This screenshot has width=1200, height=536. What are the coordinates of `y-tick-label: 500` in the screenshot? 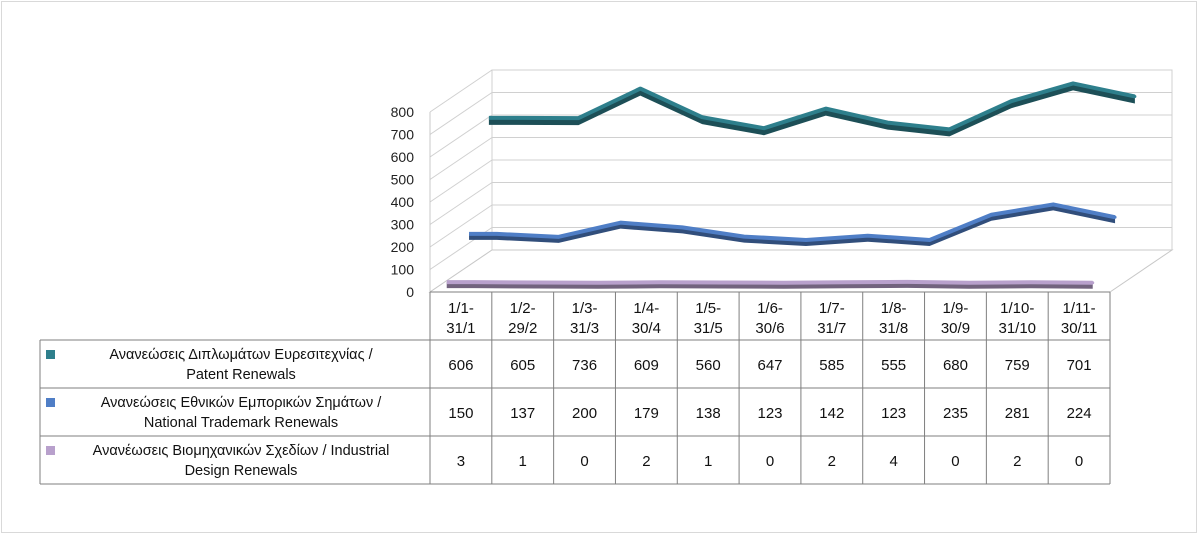 It's located at (403, 180).